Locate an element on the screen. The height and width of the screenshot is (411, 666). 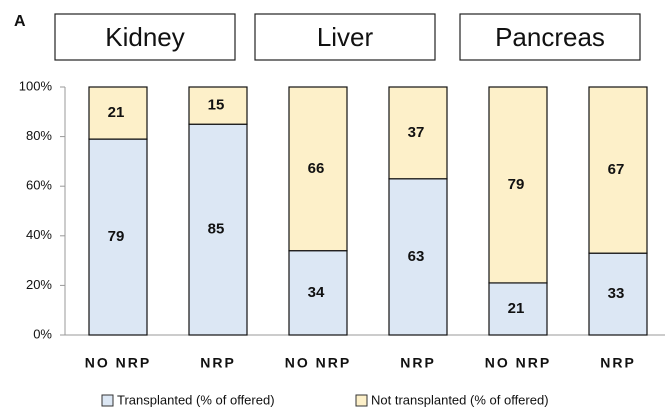
data-label: 15 is located at coordinates (216, 105).